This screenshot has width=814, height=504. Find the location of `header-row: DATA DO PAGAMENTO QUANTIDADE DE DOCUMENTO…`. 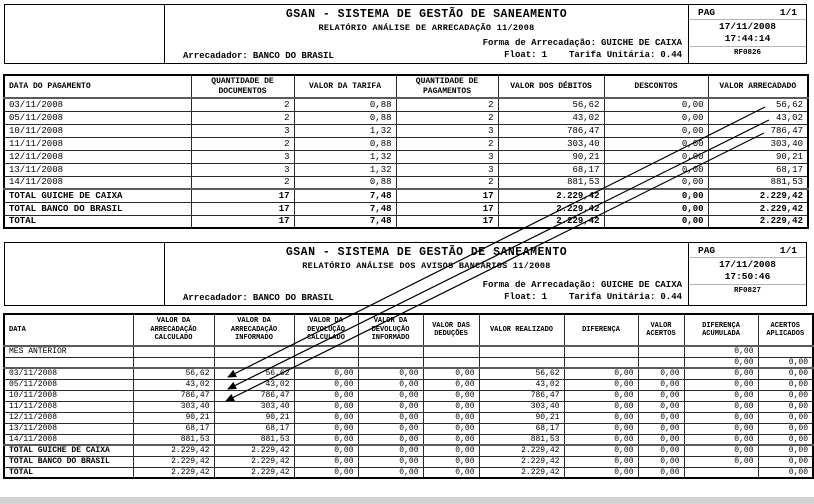

header-row: DATA DO PAGAMENTO QUANTIDADE DE DOCUMENTO… is located at coordinates (406, 87).